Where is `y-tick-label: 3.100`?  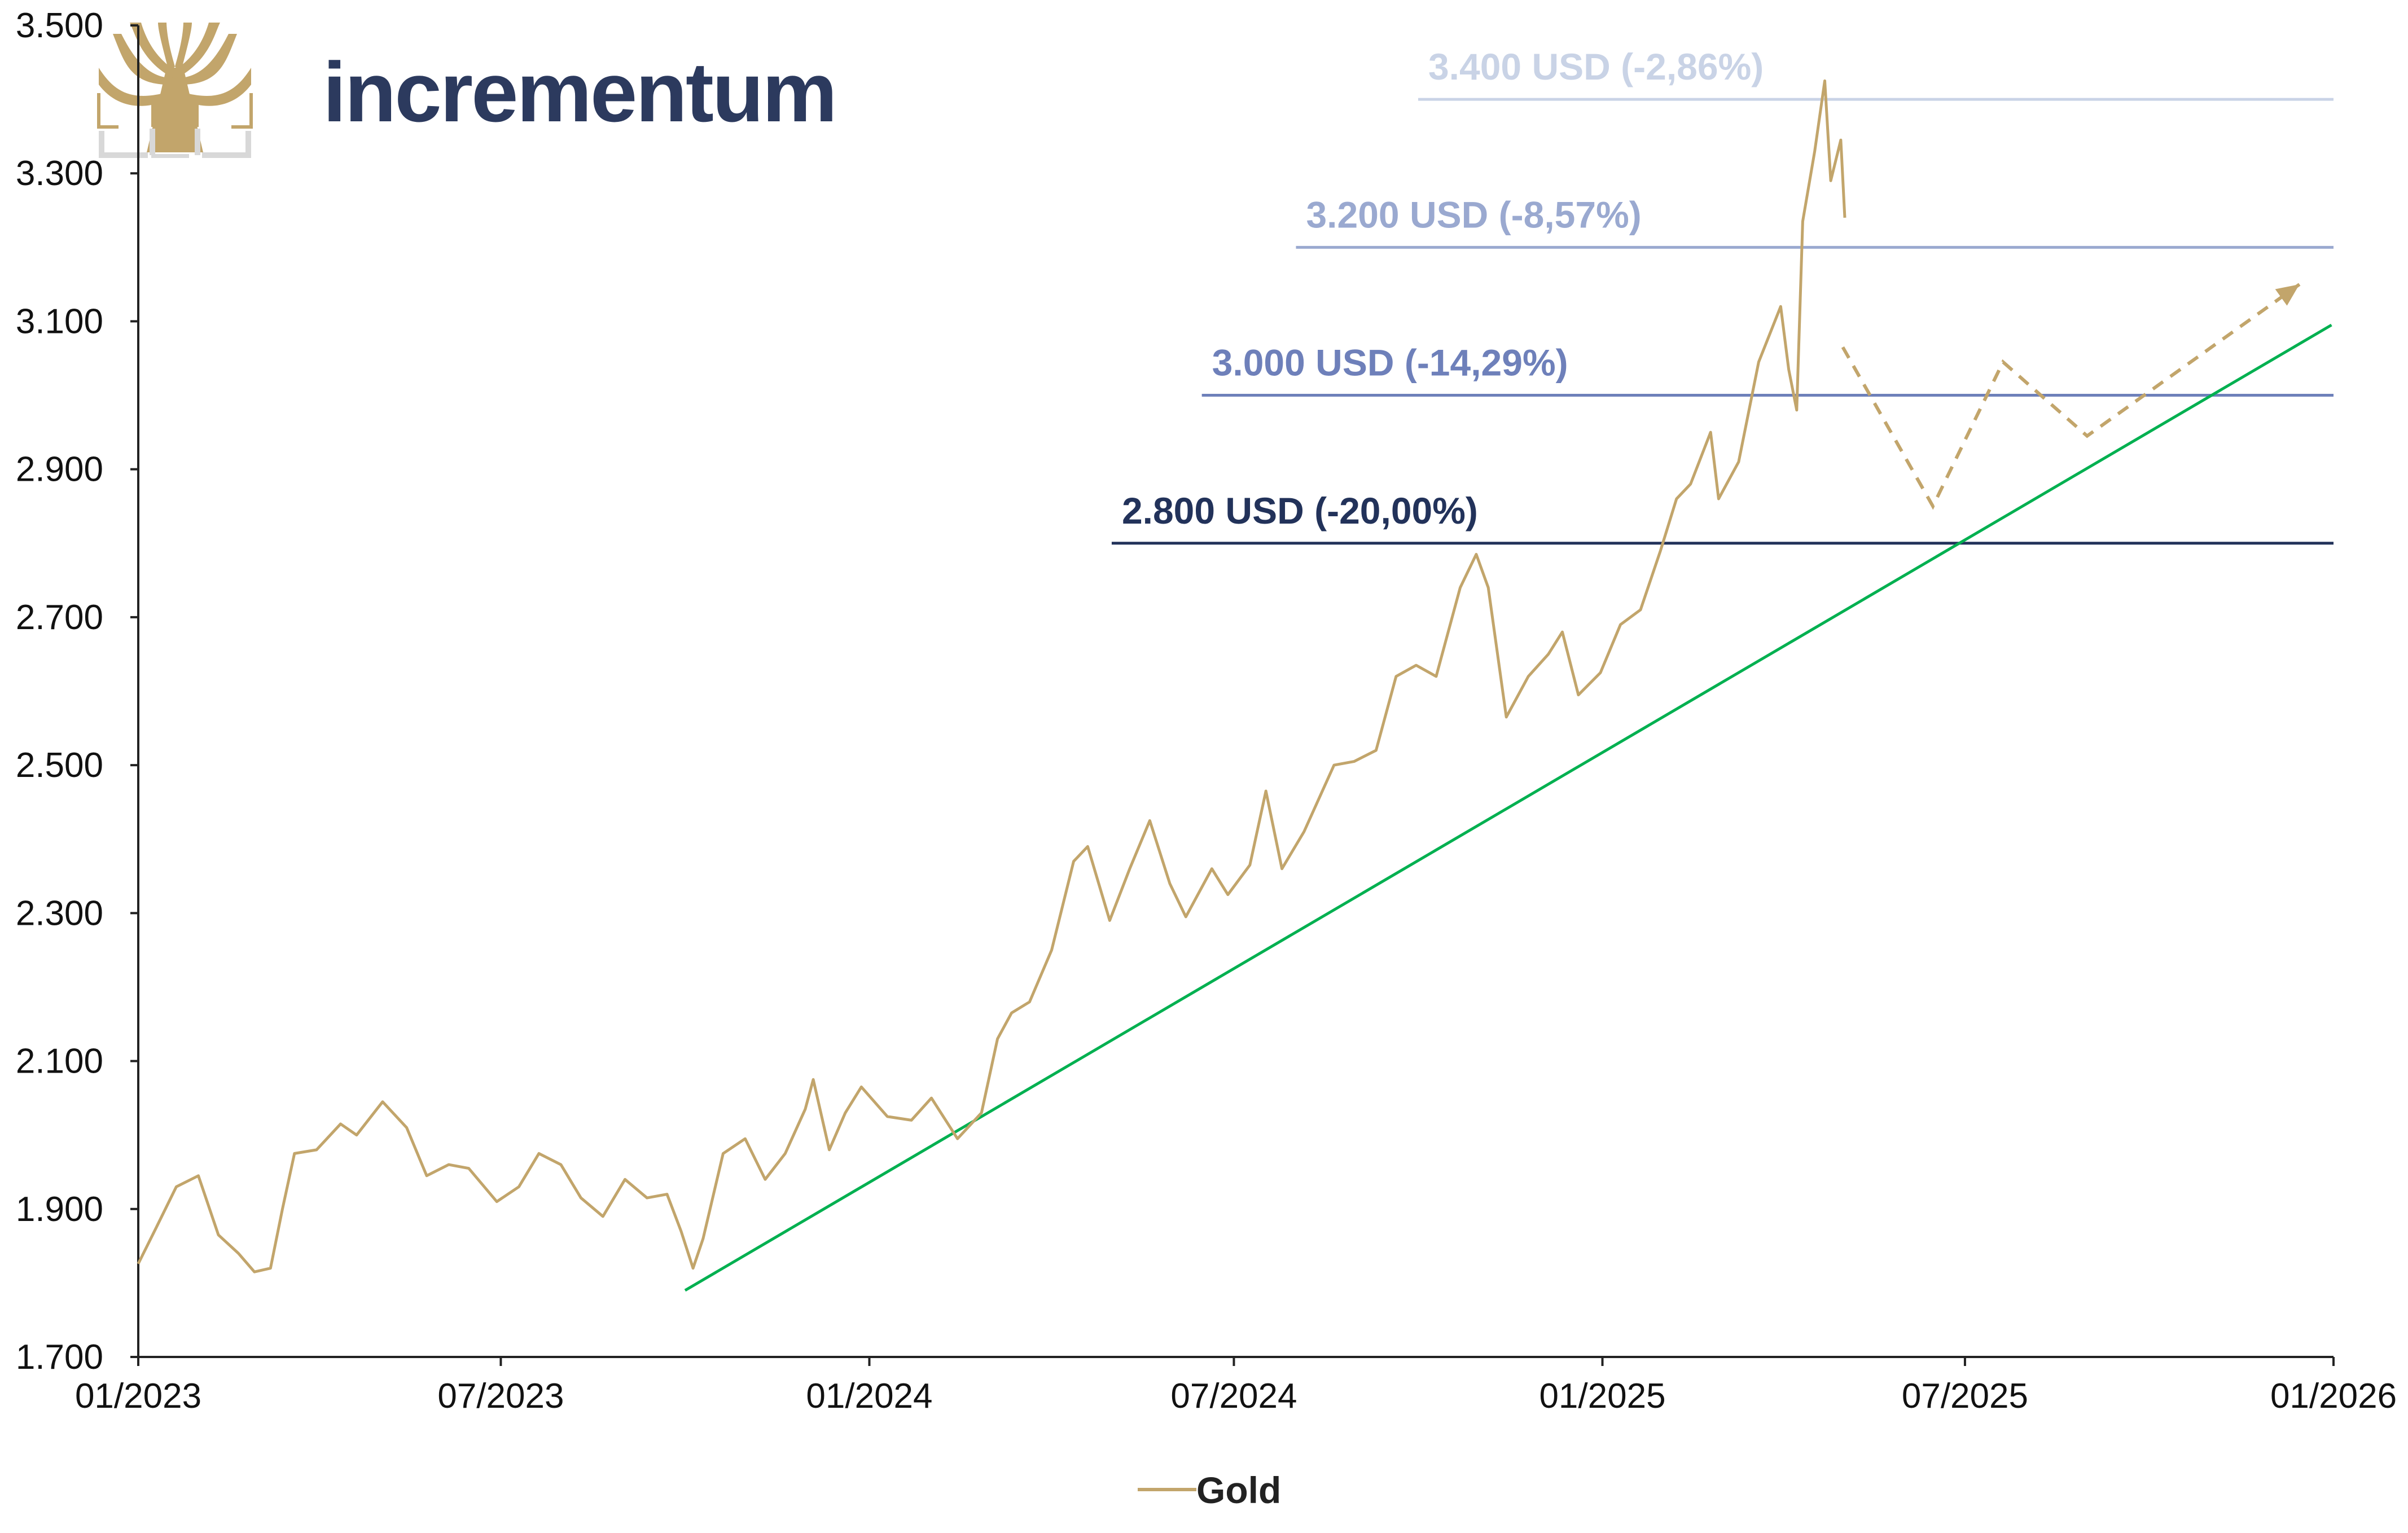 y-tick-label: 3.100 is located at coordinates (60, 321).